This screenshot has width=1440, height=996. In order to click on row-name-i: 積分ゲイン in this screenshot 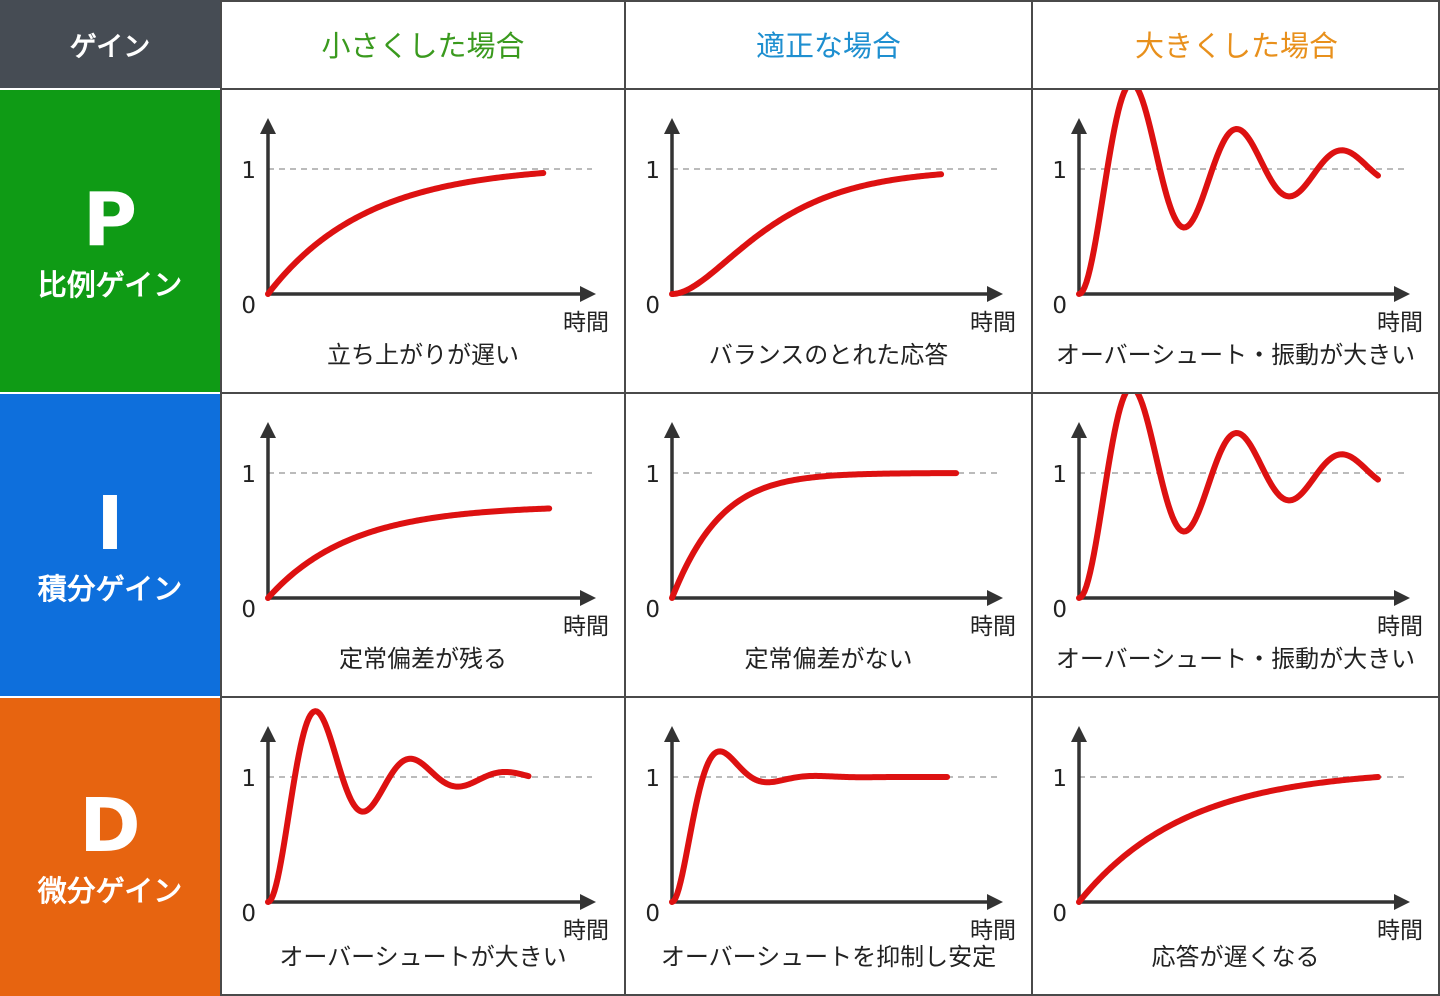, I will do `click(110, 588)`.